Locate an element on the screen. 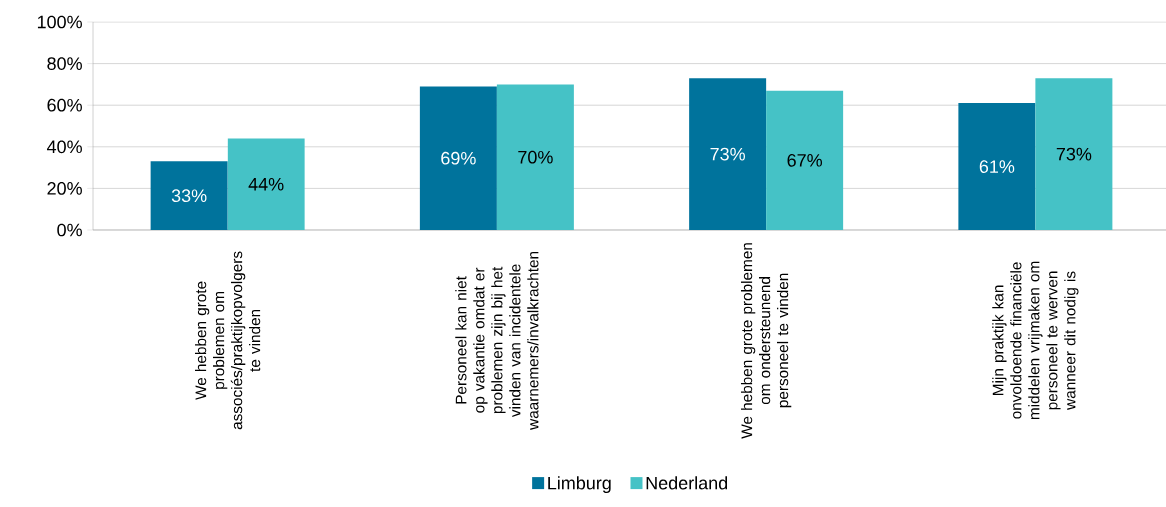 The height and width of the screenshot is (507, 1166). data-label: 44% is located at coordinates (266, 184).